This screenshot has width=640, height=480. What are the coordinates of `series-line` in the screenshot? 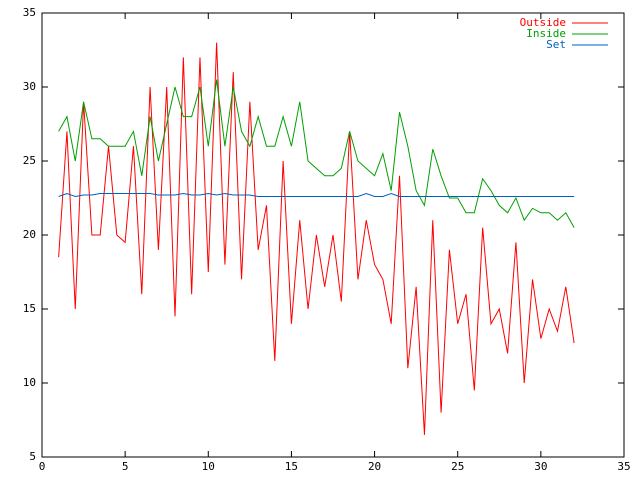 It's located at (316, 195).